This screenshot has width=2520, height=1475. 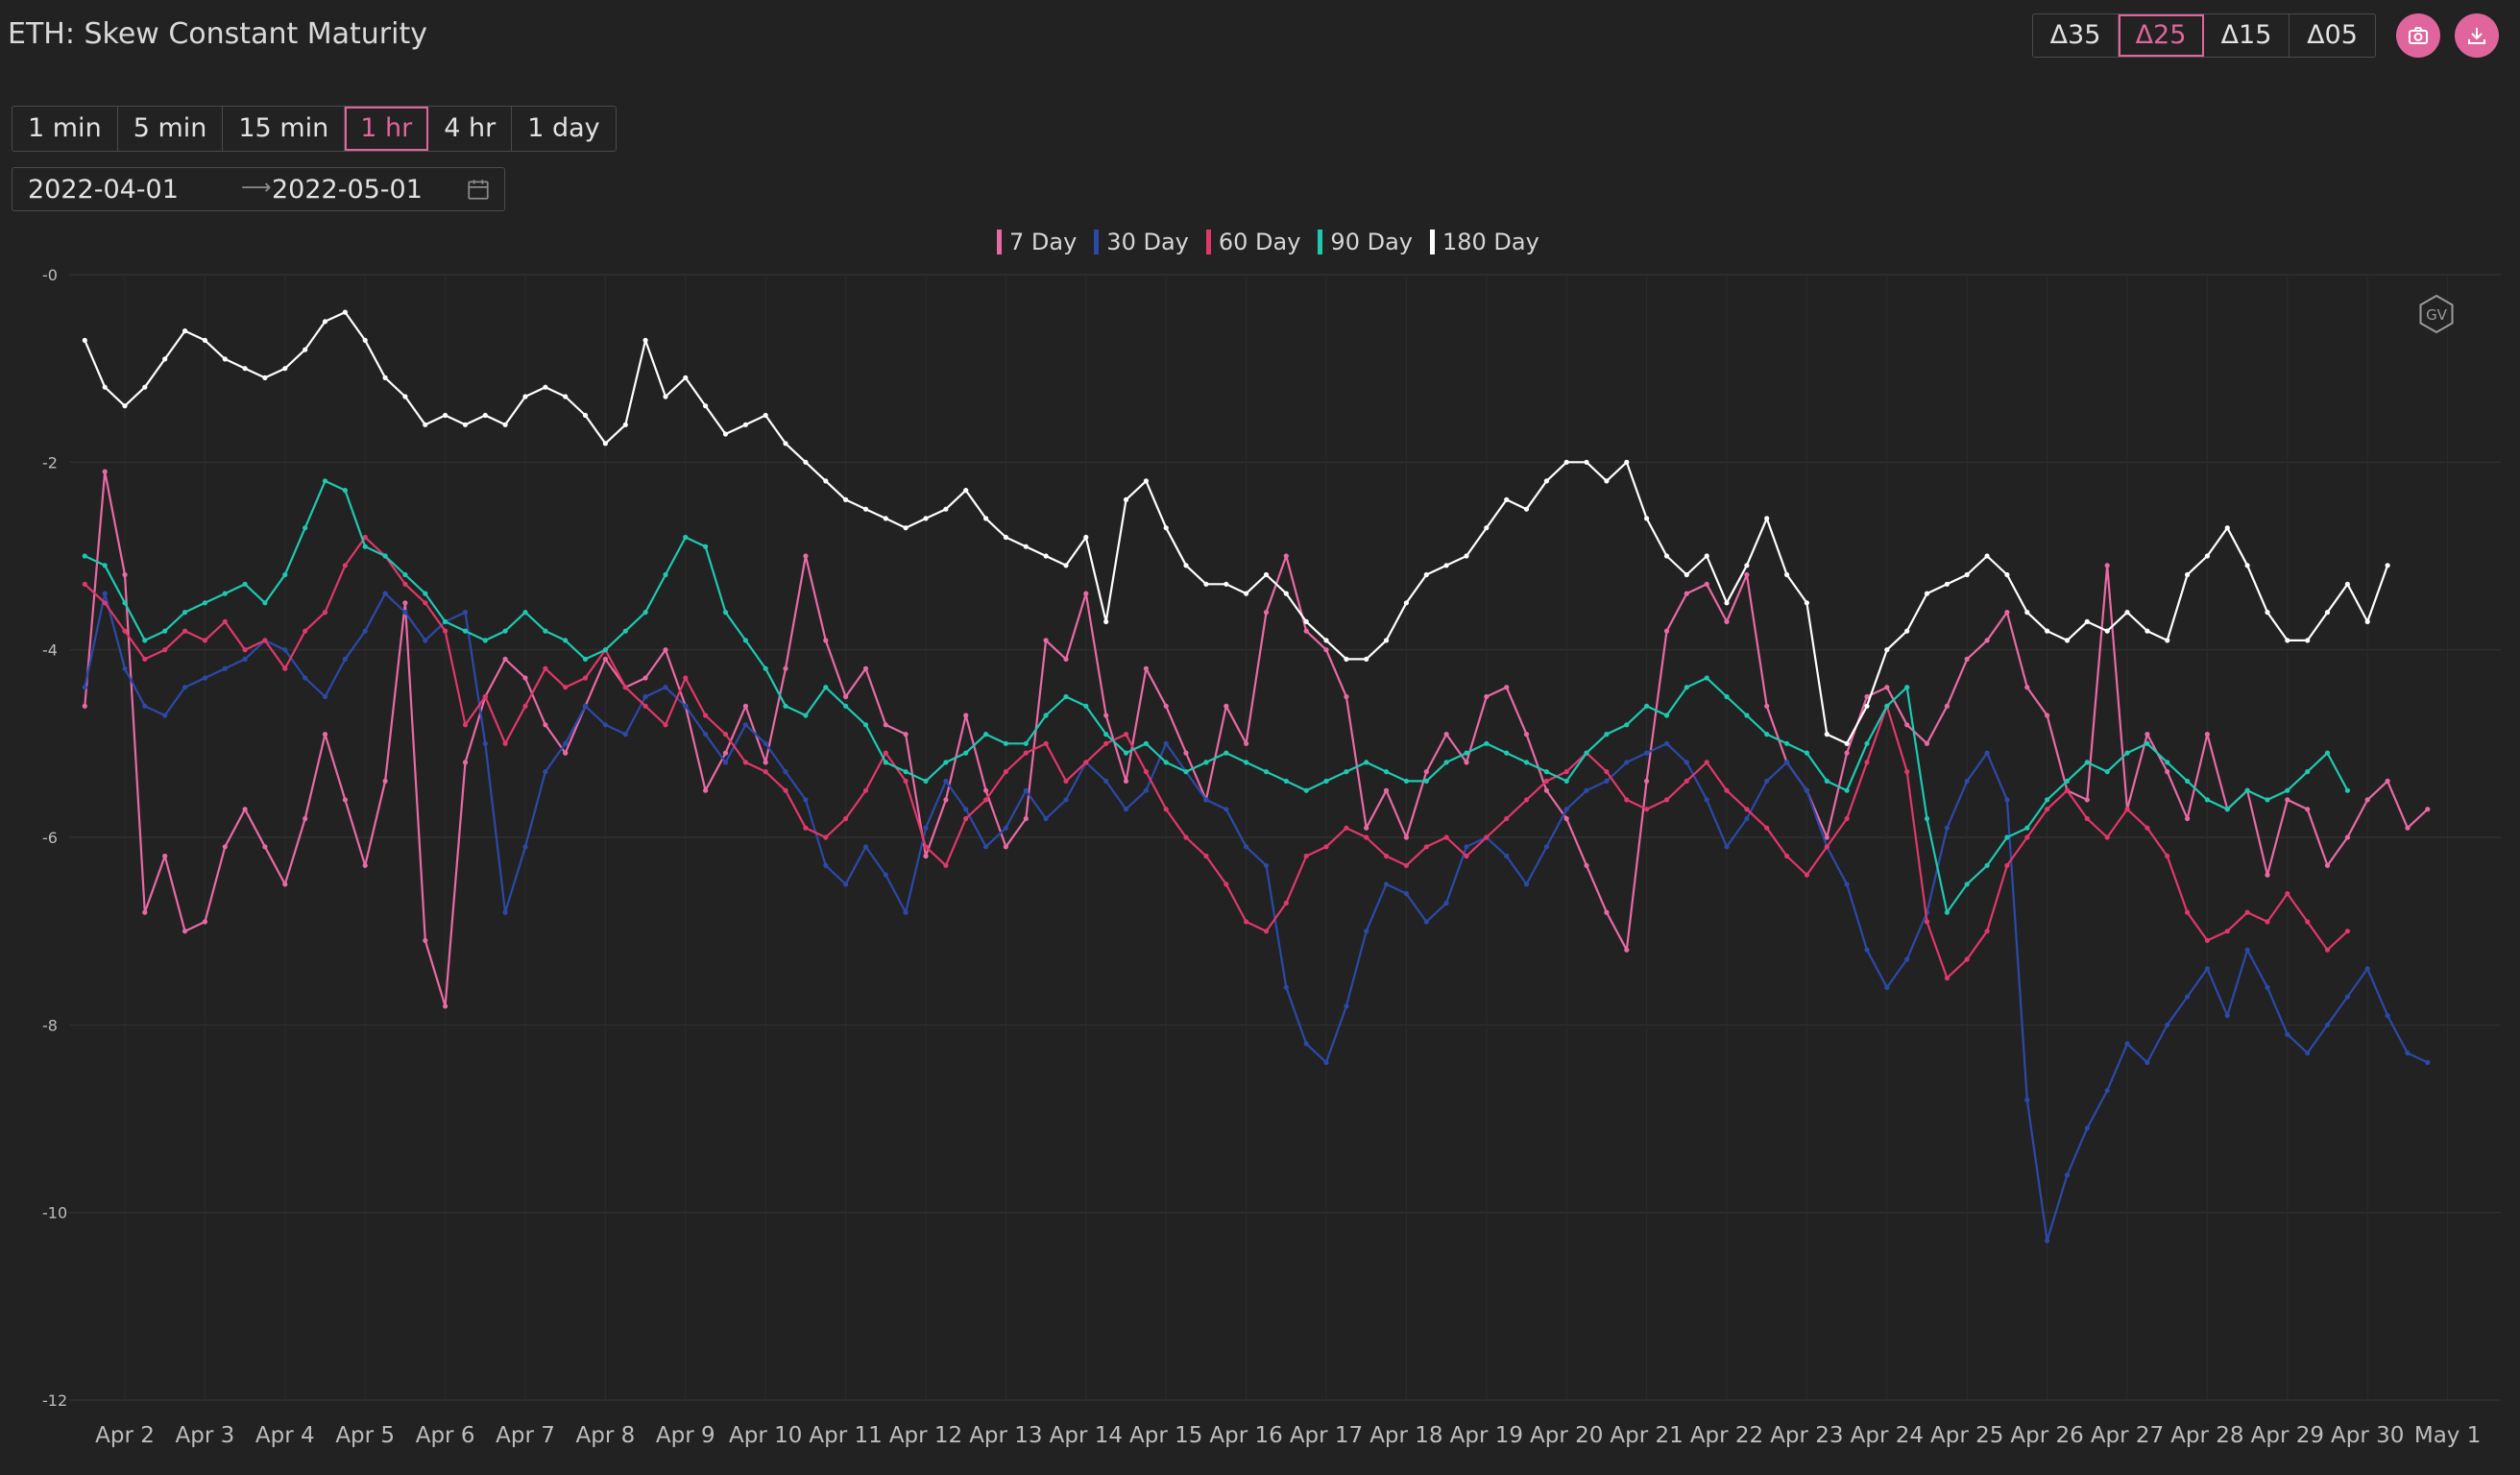 What do you see at coordinates (470, 129) in the screenshot?
I see `timeframe-4hr-button: 4 hr` at bounding box center [470, 129].